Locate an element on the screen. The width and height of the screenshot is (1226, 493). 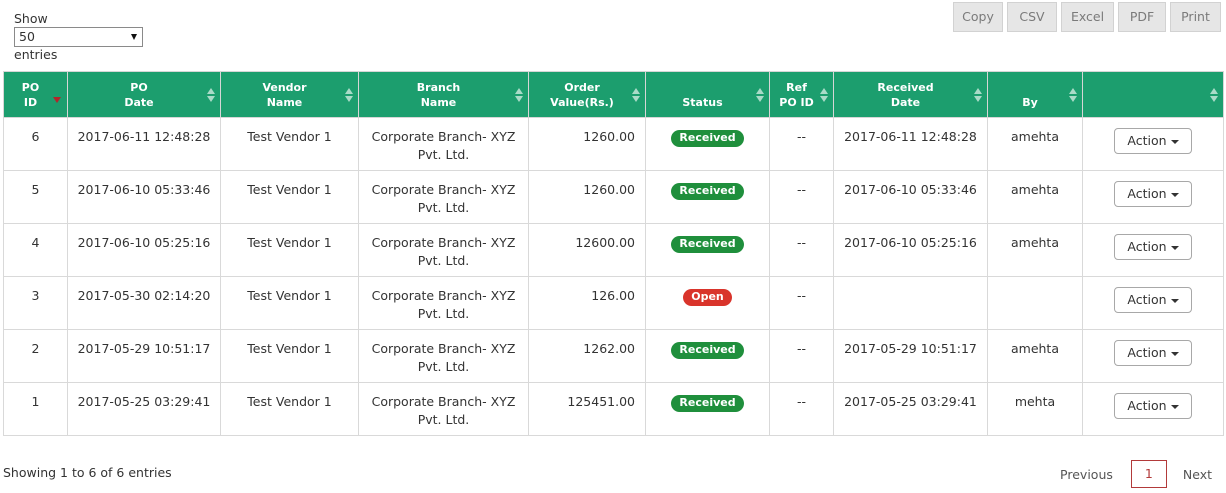
po-id-cell: 1 is located at coordinates (35, 409).